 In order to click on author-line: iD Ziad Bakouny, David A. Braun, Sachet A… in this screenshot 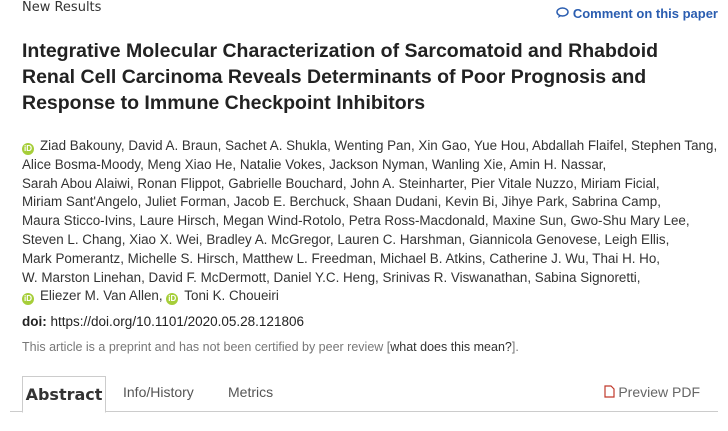, I will do `click(369, 146)`.